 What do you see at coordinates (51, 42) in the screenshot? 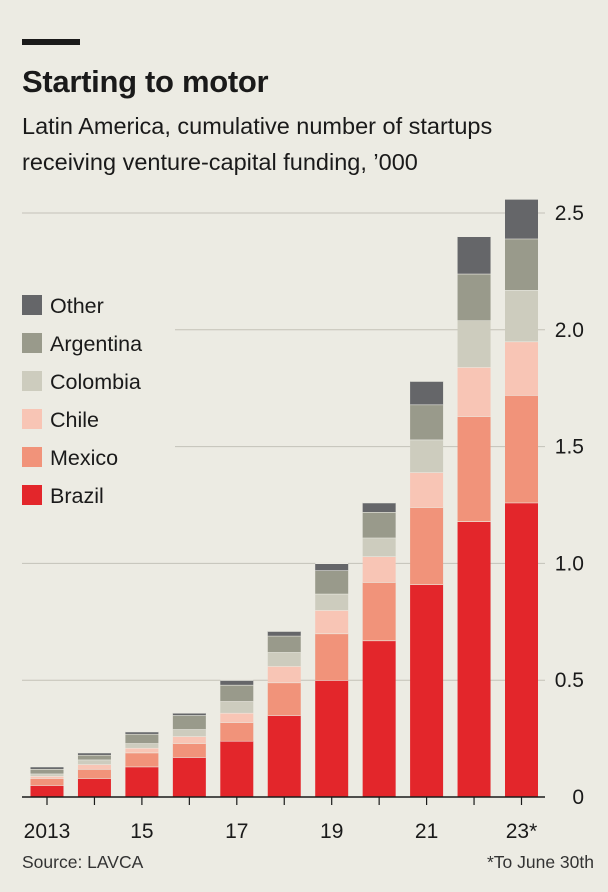
I see `top-accent-bar` at bounding box center [51, 42].